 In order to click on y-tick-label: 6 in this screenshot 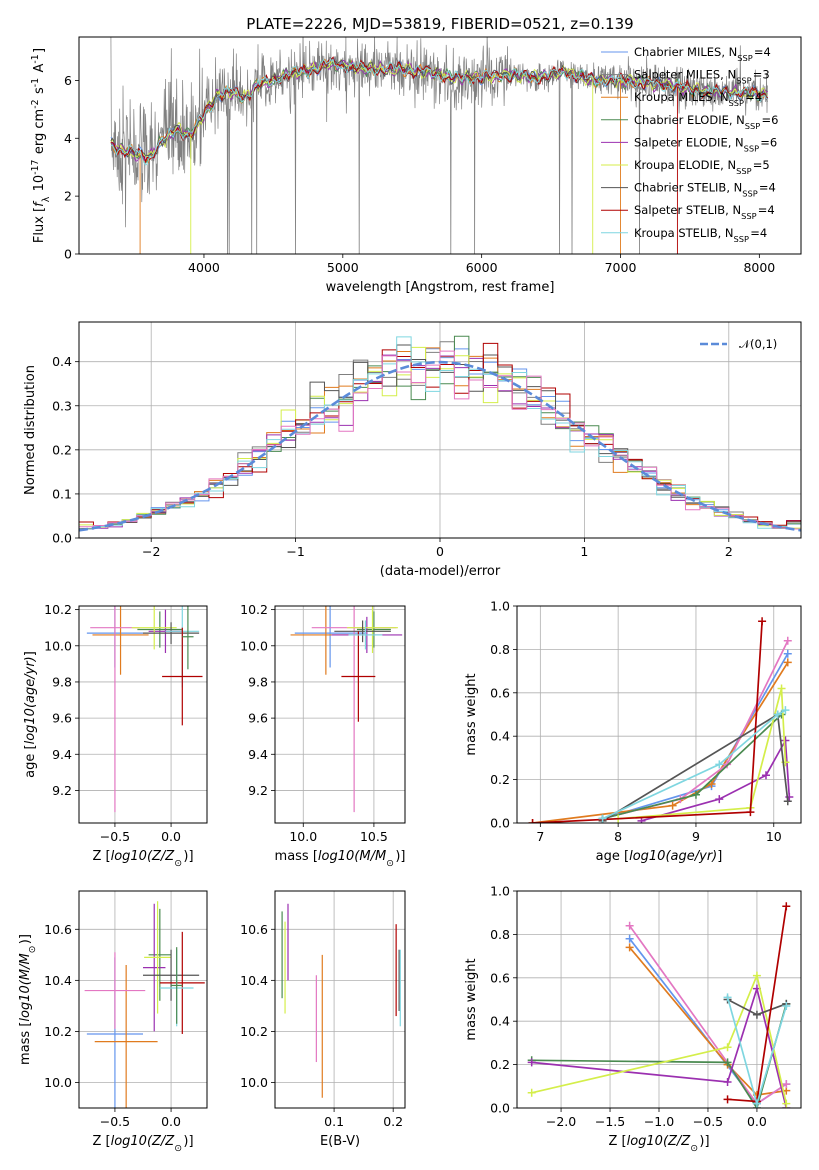, I will do `click(68, 80)`.